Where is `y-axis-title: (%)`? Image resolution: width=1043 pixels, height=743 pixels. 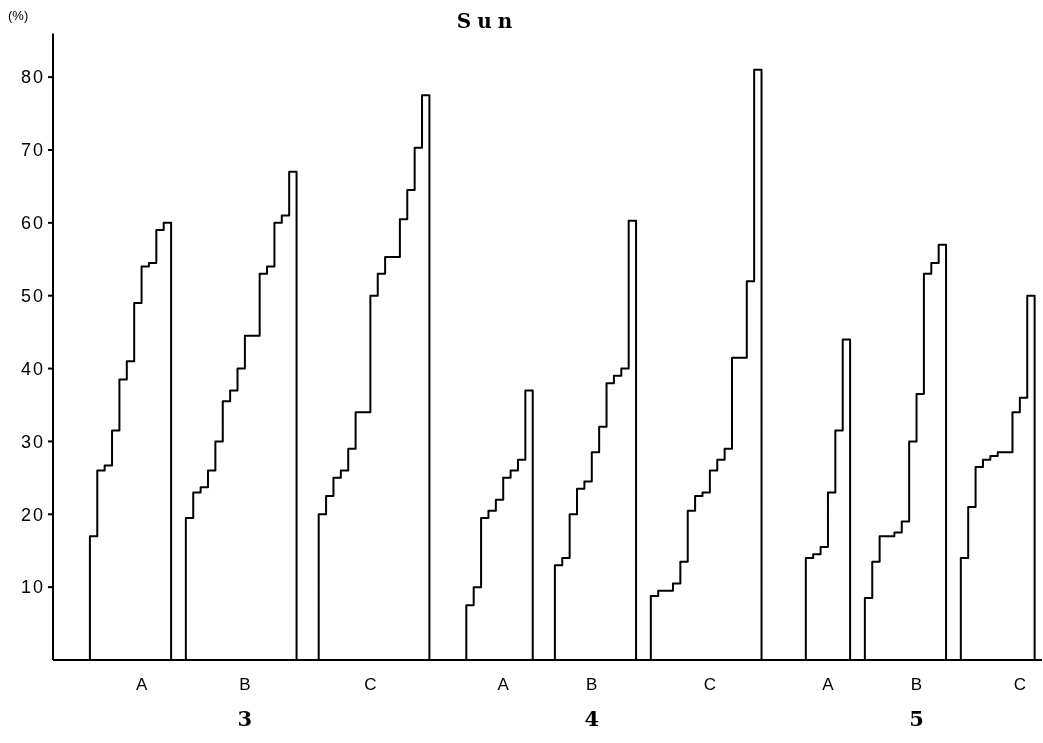
y-axis-title: (%) is located at coordinates (18, 15).